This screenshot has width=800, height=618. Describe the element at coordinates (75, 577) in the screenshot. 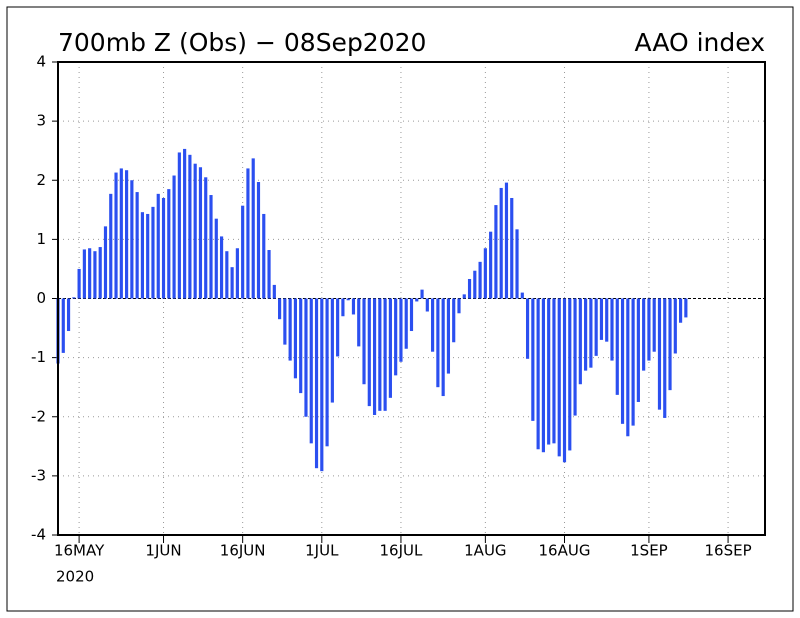

I see `x-year-label: 2020` at that location.